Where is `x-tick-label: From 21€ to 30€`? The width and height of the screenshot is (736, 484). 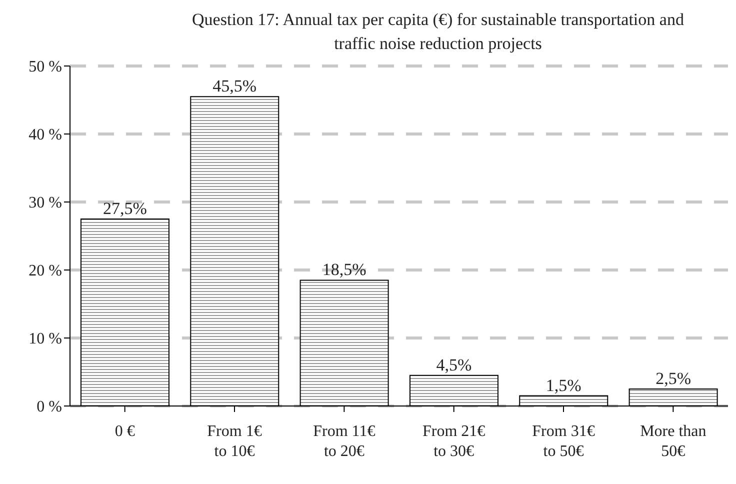
x-tick-label: From 21€ to 30€ is located at coordinates (454, 441).